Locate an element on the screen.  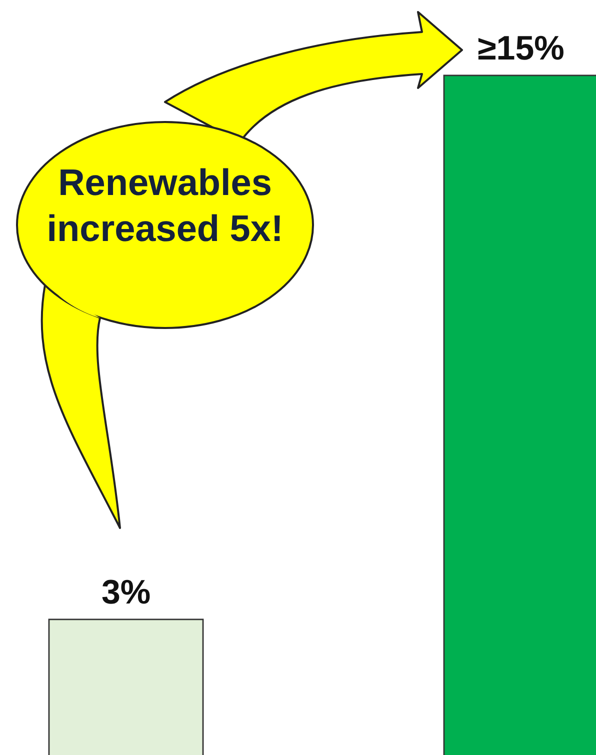
annotation: Renewables increased 5x! is located at coordinates (165, 206).